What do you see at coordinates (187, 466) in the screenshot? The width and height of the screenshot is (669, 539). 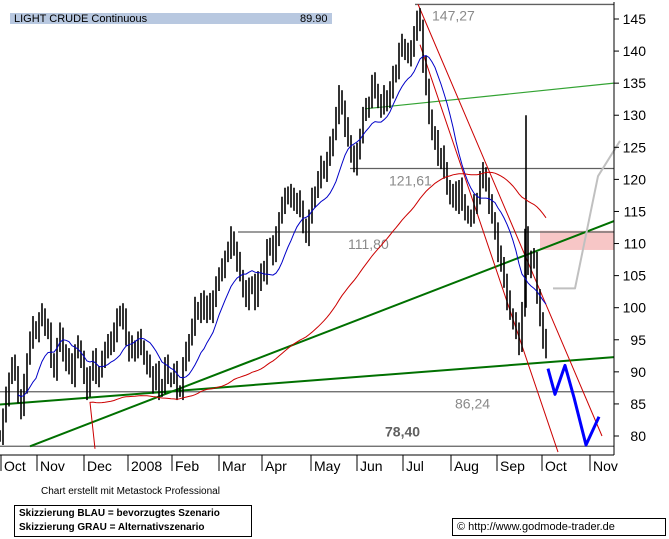 I see `x-tick-label-4: Feb` at bounding box center [187, 466].